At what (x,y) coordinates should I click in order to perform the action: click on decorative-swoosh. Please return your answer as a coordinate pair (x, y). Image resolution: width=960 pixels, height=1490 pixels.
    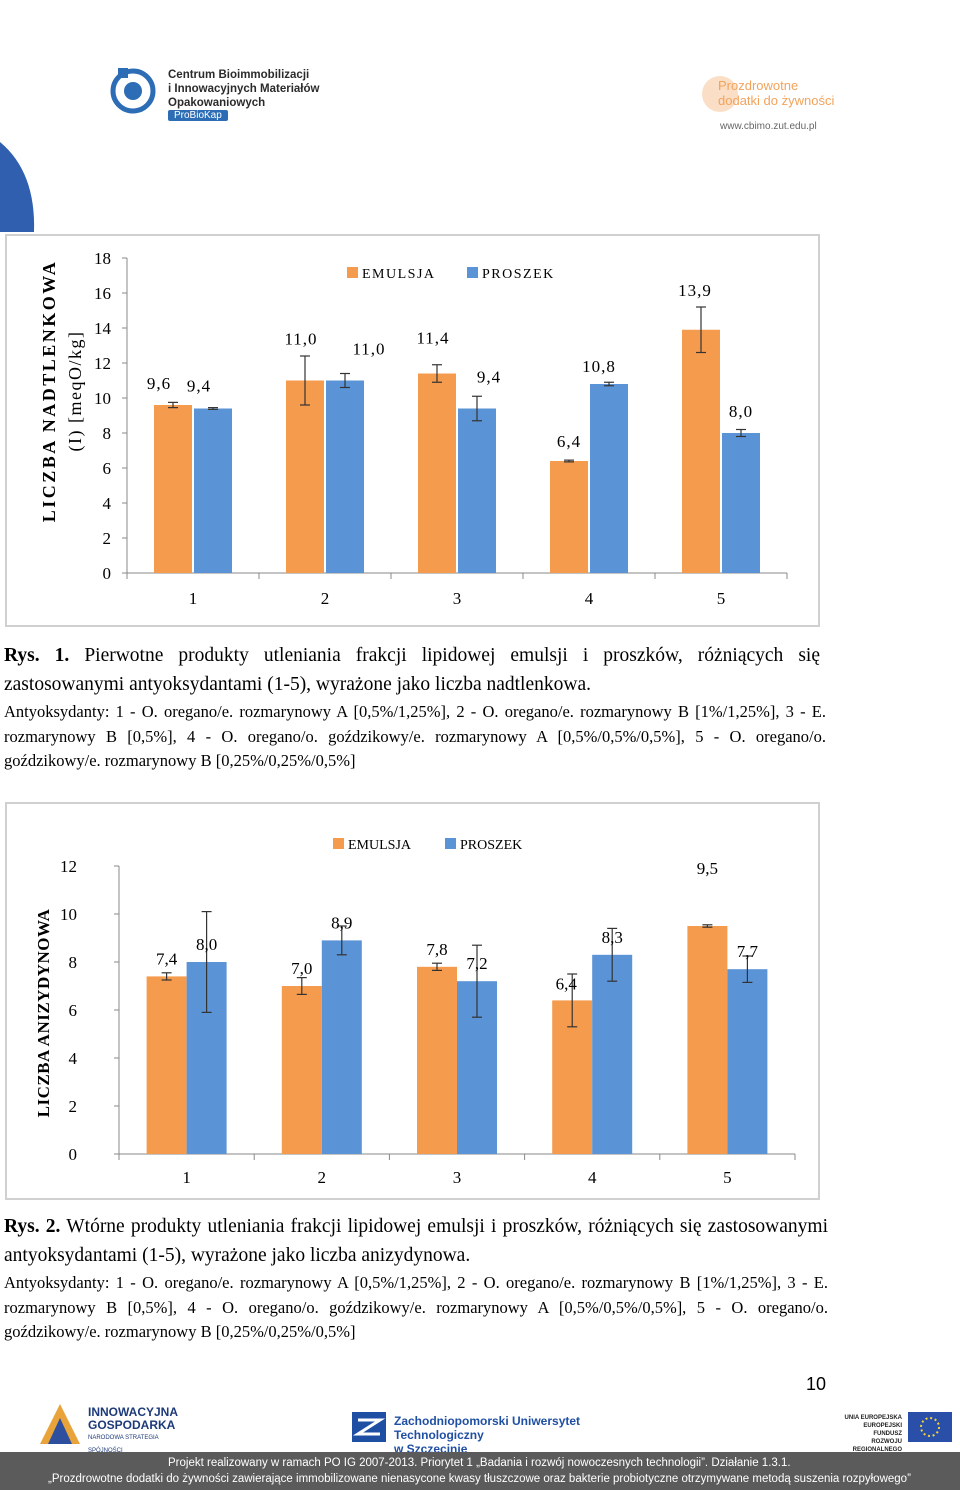
    Looking at the image, I should click on (17, 187).